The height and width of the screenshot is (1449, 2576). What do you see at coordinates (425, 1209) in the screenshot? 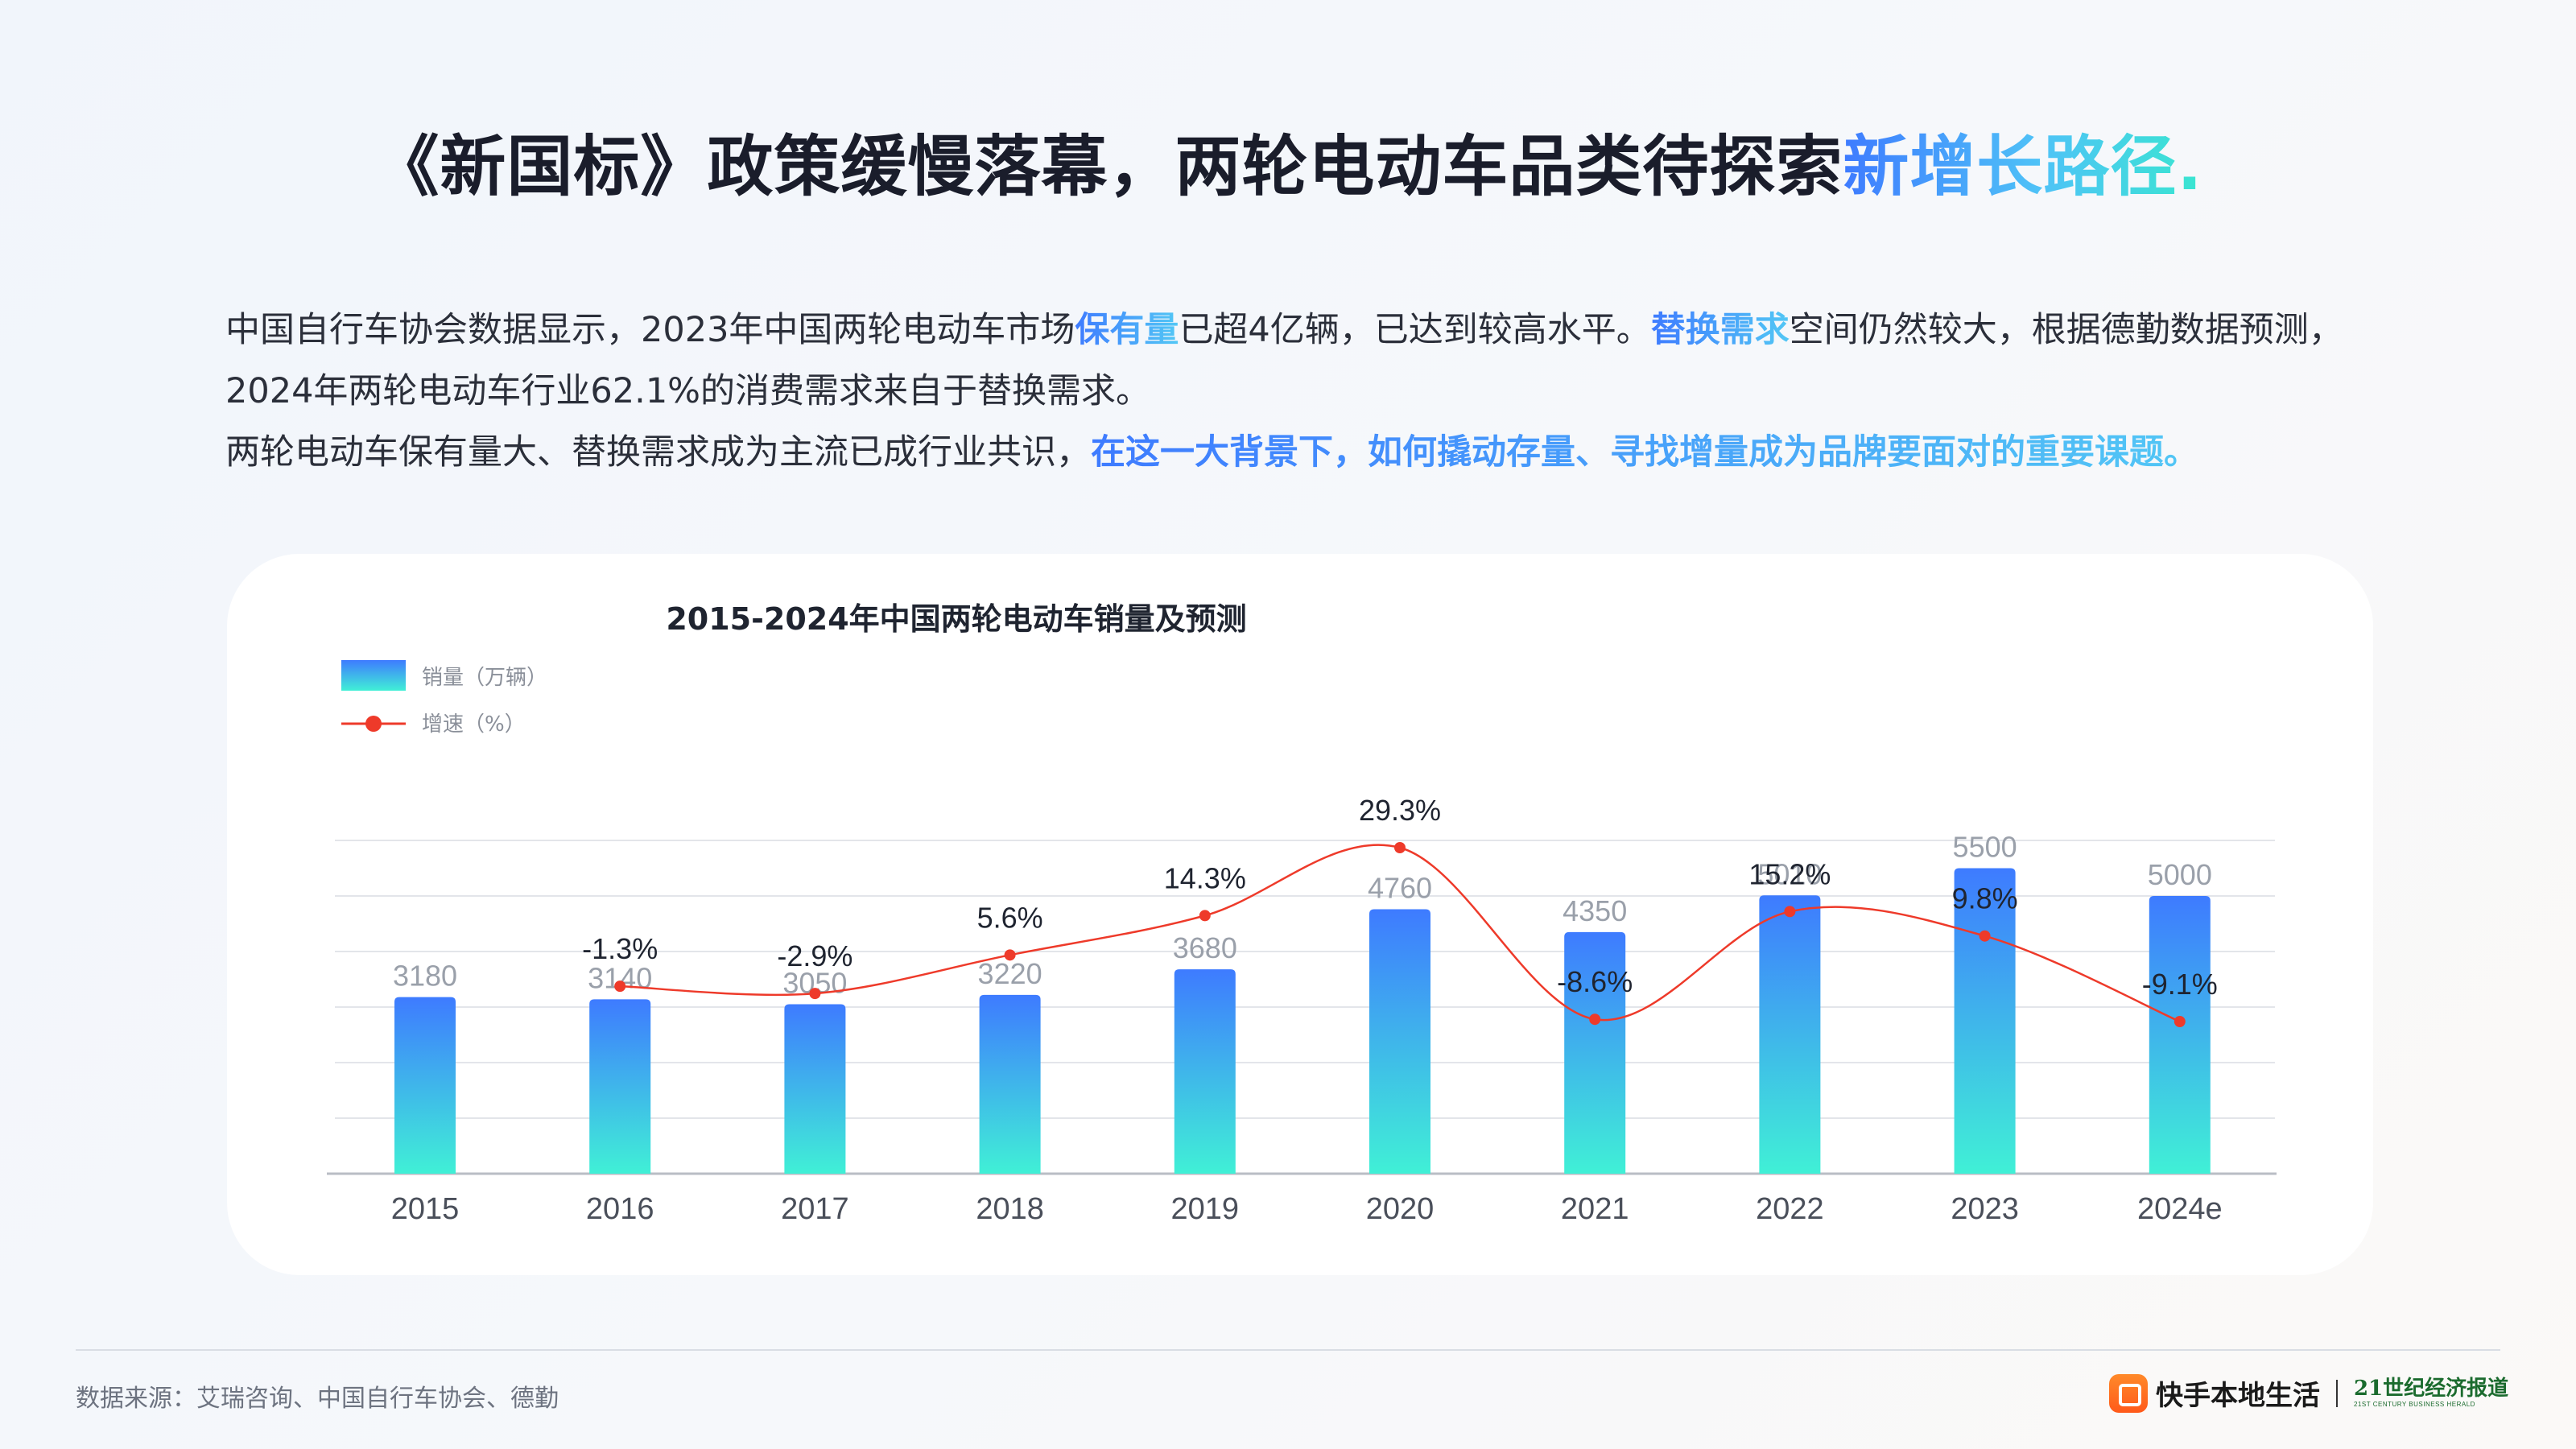
I see `x-tick-label: 2015` at bounding box center [425, 1209].